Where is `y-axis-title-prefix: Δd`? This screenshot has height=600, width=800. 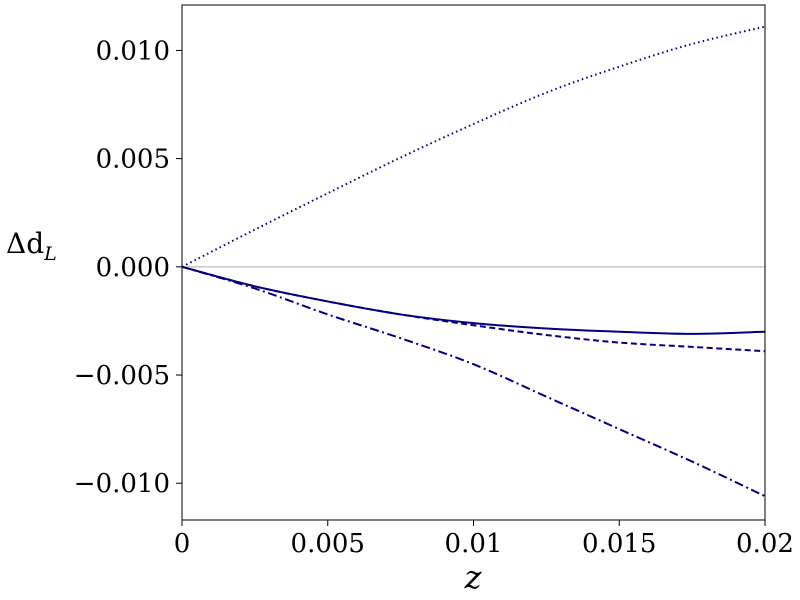
y-axis-title-prefix: Δd is located at coordinates (25, 243).